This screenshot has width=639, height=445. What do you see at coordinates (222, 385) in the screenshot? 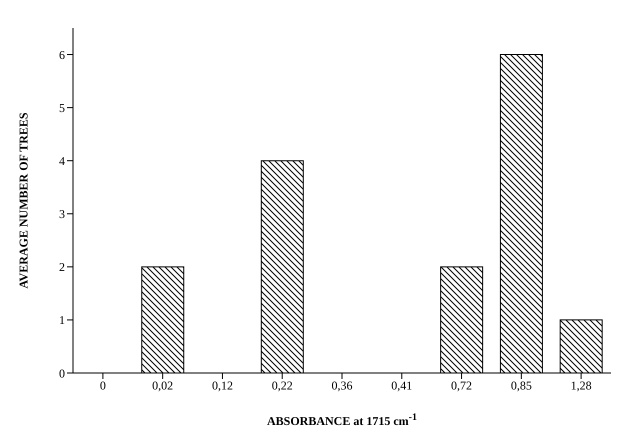
I see `x-tick-label: 0,12` at bounding box center [222, 385].